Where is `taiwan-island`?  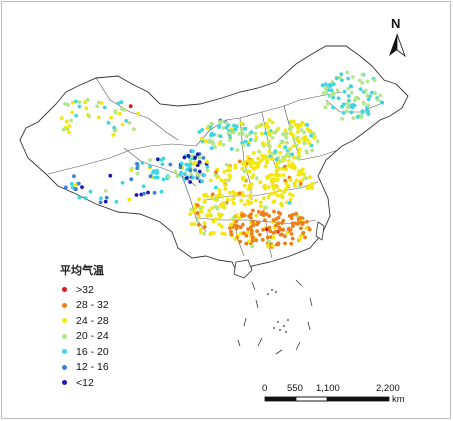
taiwan-island is located at coordinates (320, 231).